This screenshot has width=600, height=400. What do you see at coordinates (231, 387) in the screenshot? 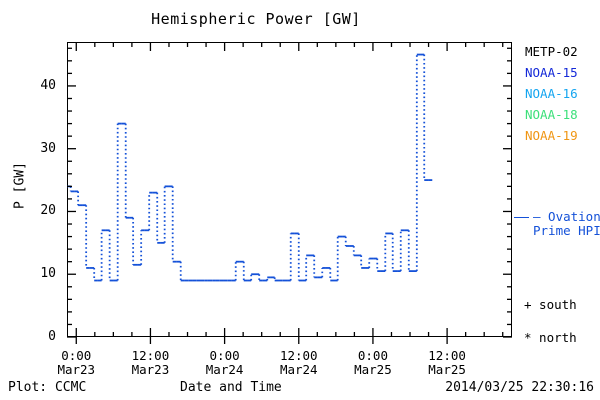
I see `x-axis-title: Date and Time` at bounding box center [231, 387].